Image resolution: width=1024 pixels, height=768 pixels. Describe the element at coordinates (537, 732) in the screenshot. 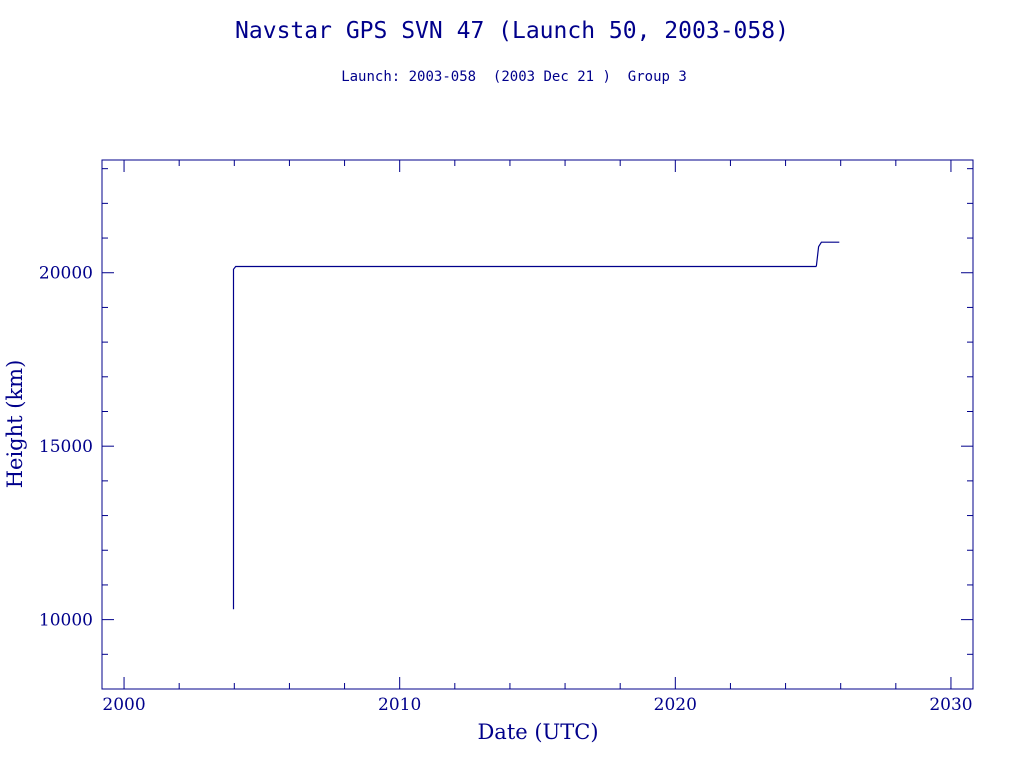

I see `x-axis-title: Date (UTC)` at that location.